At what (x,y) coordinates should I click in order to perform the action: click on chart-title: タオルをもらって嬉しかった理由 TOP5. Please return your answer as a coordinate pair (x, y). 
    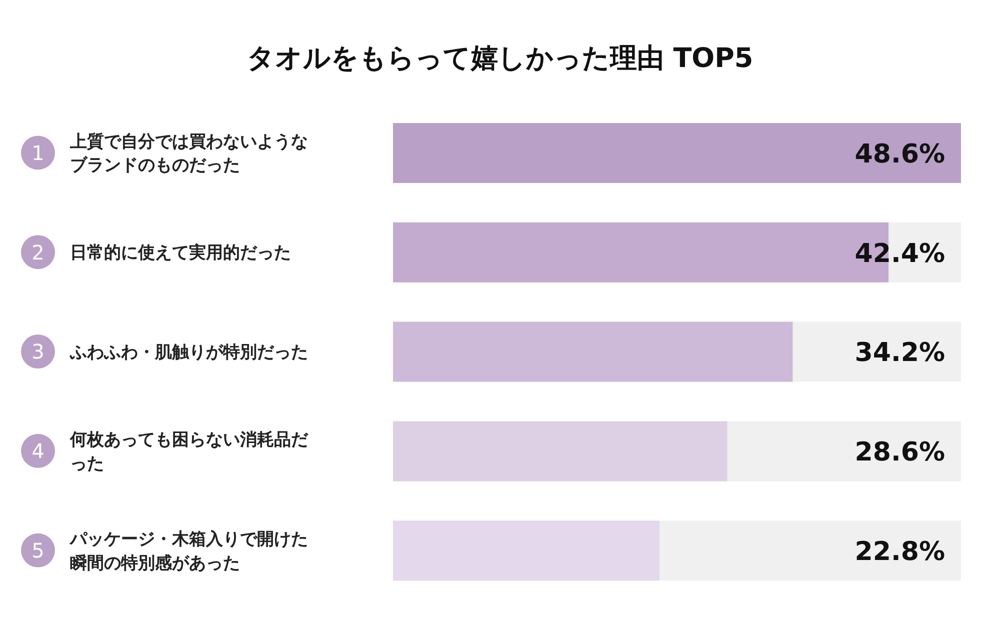
    Looking at the image, I should click on (500, 59).